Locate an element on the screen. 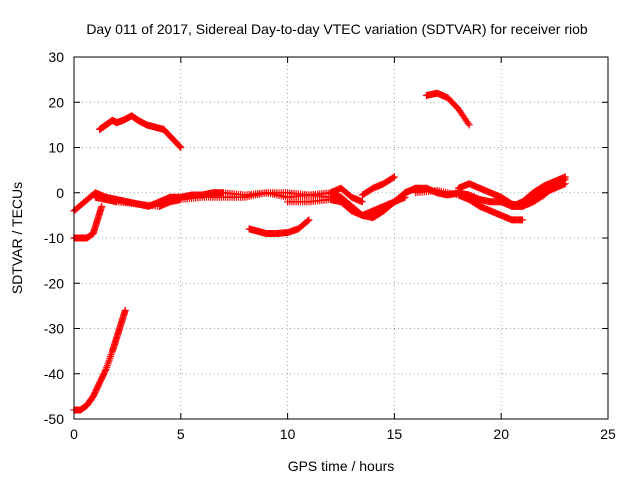 Image resolution: width=640 pixels, height=480 pixels. x-axis-label: GPS time / hours is located at coordinates (341, 466).